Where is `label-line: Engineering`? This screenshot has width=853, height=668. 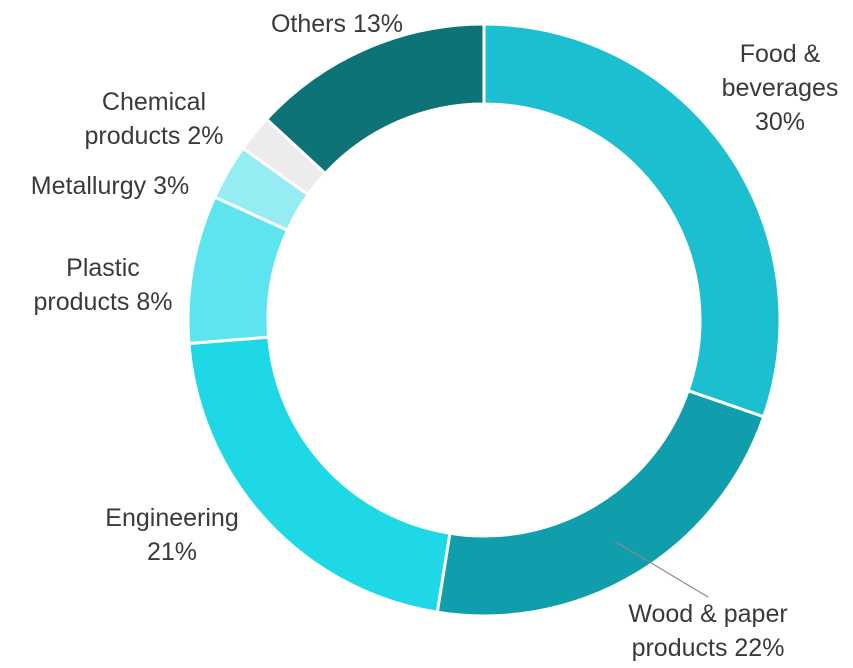
label-line: Engineering is located at coordinates (171, 518).